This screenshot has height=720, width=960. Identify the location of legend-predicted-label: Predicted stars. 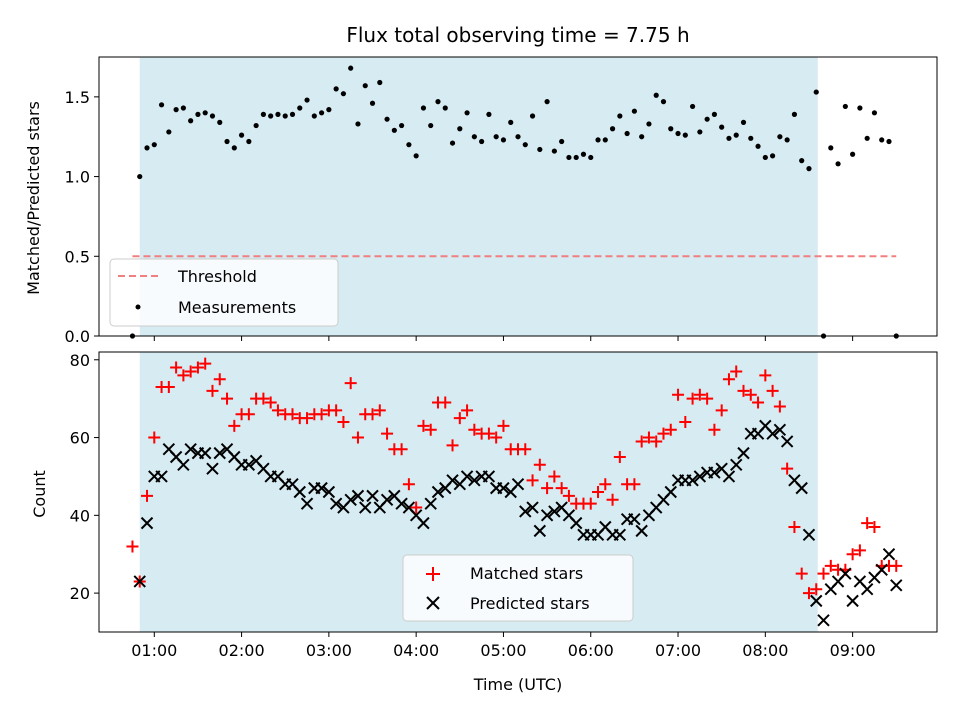
(530, 603).